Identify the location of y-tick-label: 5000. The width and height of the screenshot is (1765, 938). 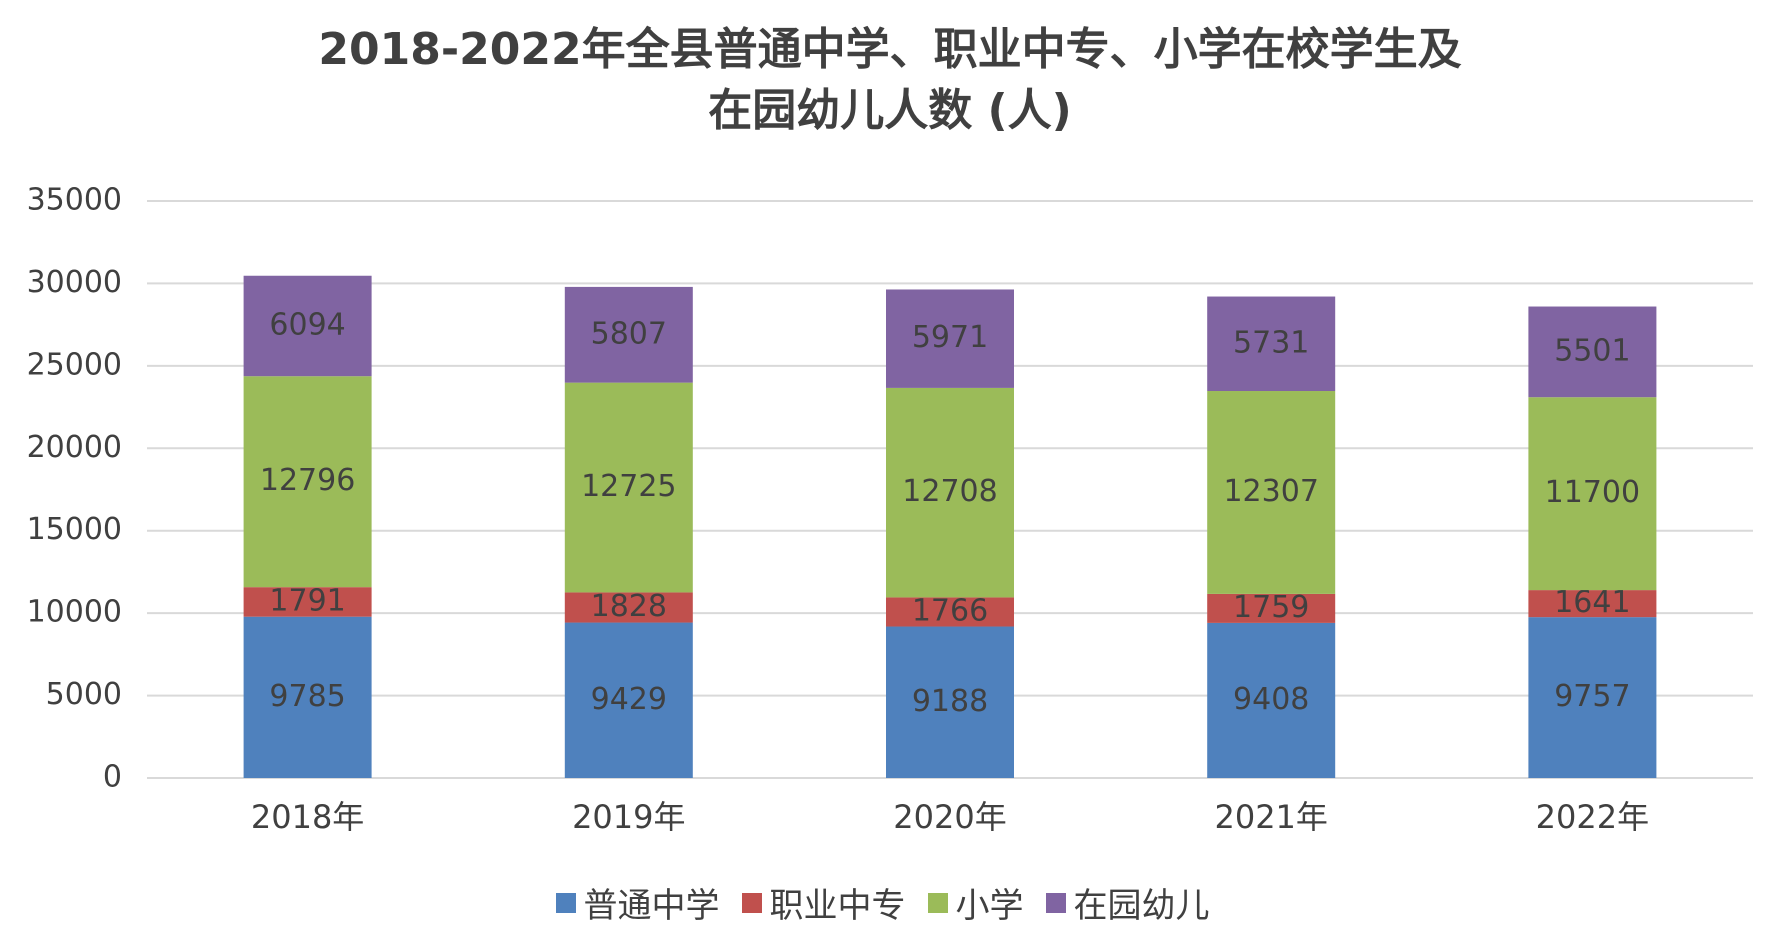
(84, 694).